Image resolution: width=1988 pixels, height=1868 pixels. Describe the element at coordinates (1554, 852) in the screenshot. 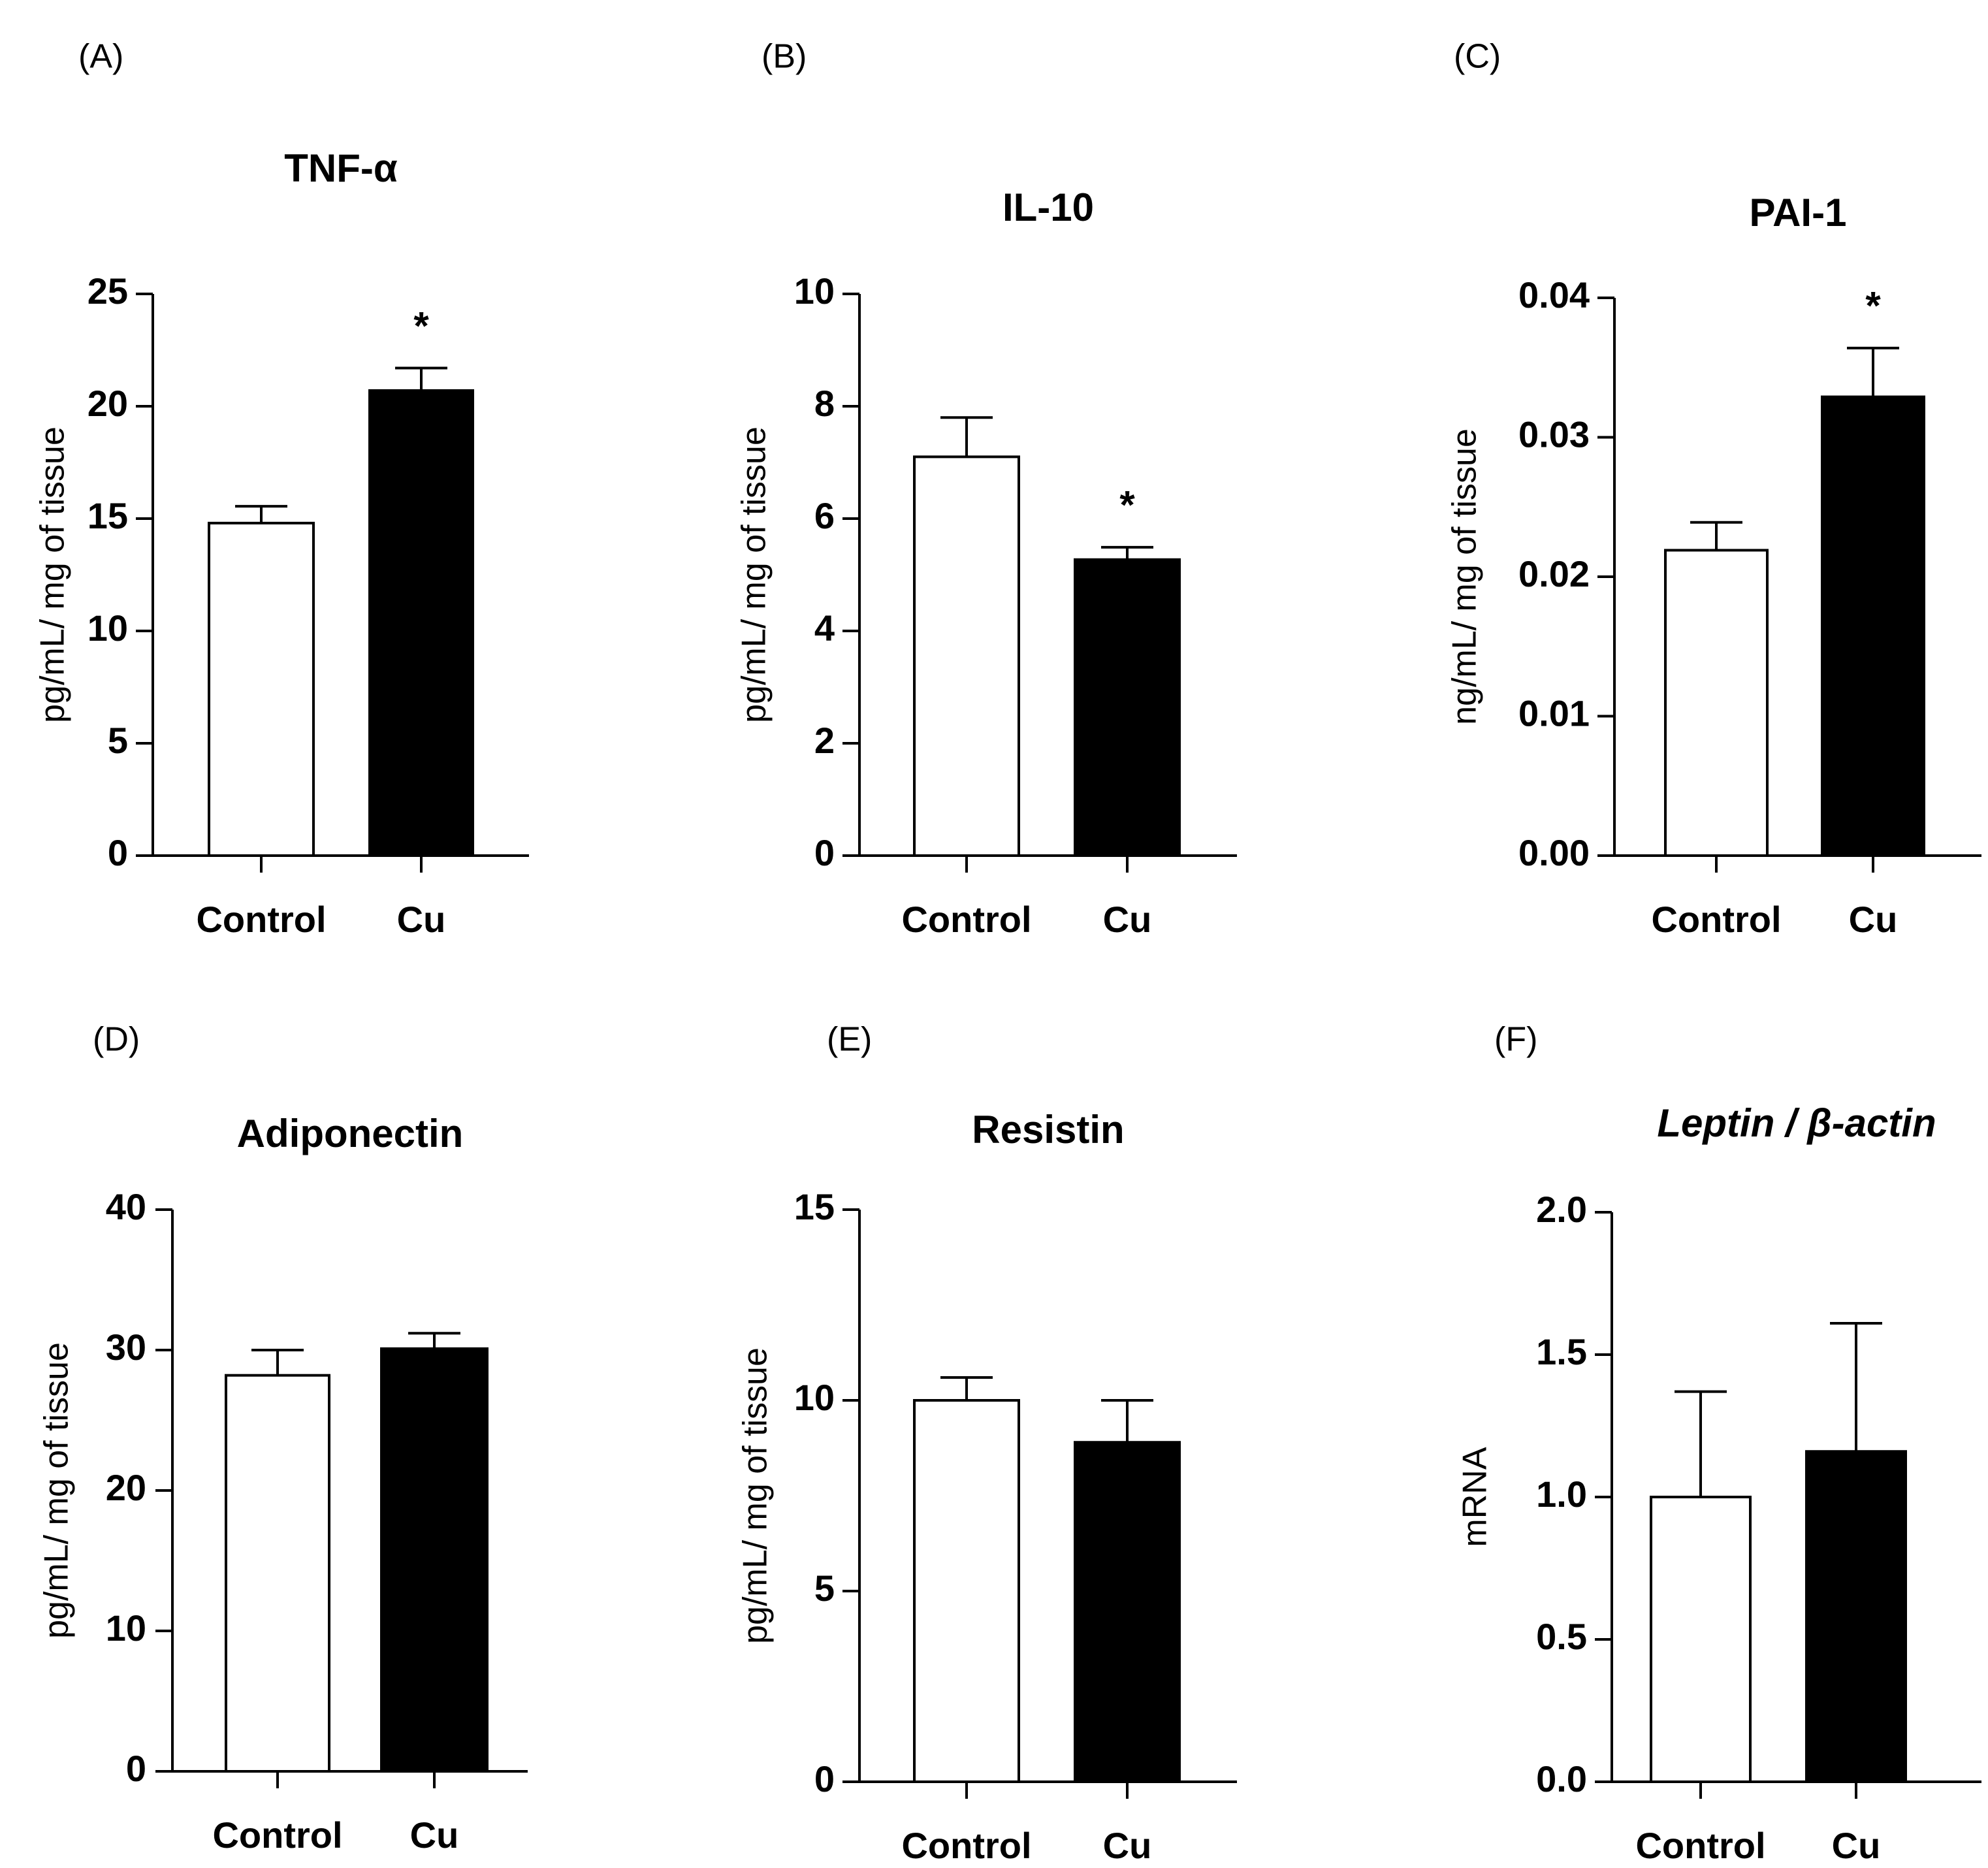

I see `y-tick-label: 0.00` at that location.